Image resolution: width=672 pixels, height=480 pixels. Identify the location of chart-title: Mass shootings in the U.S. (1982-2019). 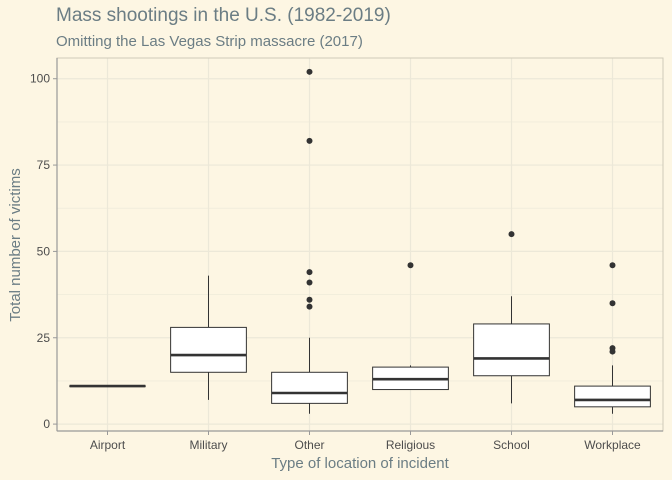
(223, 15).